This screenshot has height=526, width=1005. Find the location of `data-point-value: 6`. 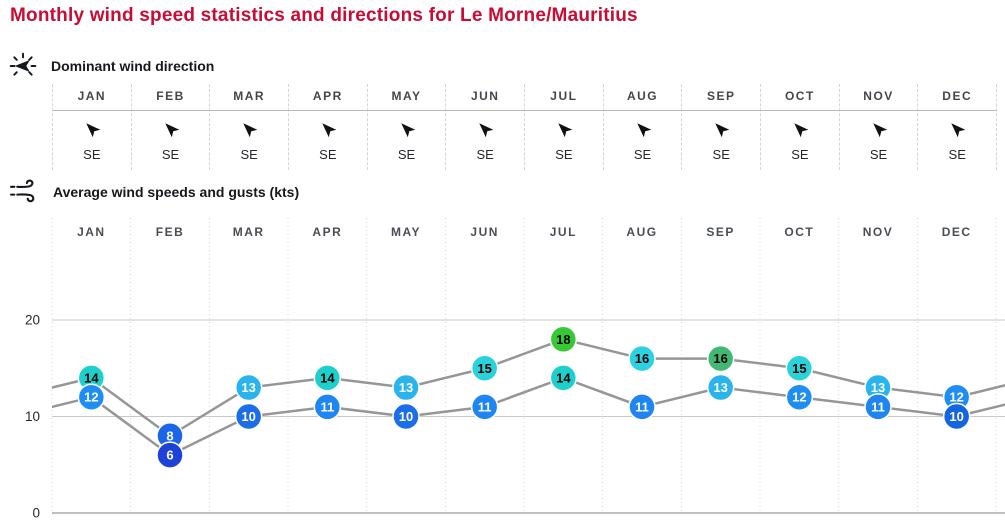

data-point-value: 6 is located at coordinates (169, 455).